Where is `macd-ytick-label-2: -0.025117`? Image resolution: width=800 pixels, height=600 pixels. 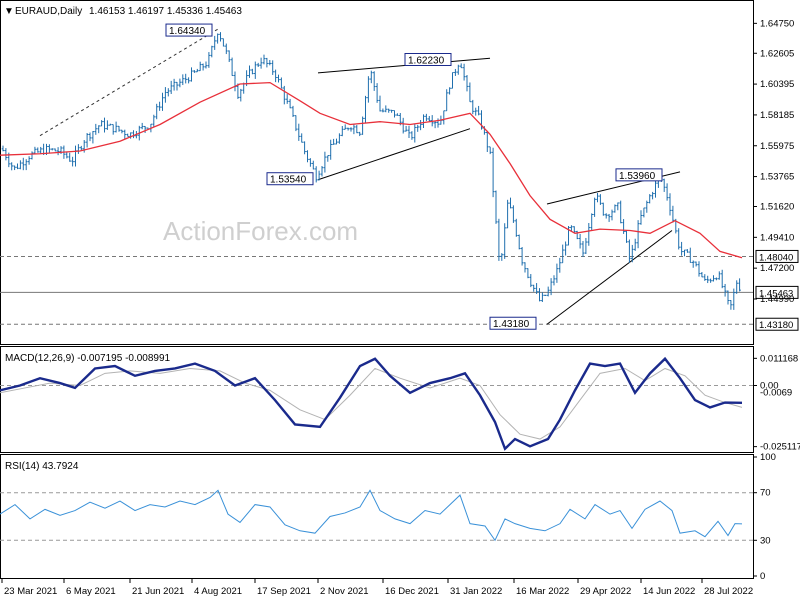
macd-ytick-label-2: -0.025117 is located at coordinates (780, 447).